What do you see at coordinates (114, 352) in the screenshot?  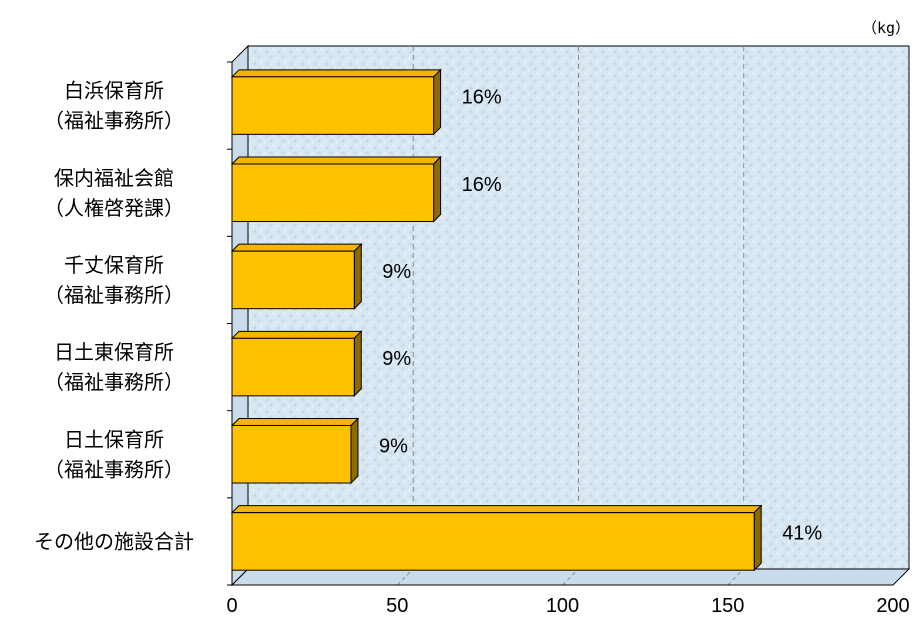 I see `category-label: 日土東保育所` at bounding box center [114, 352].